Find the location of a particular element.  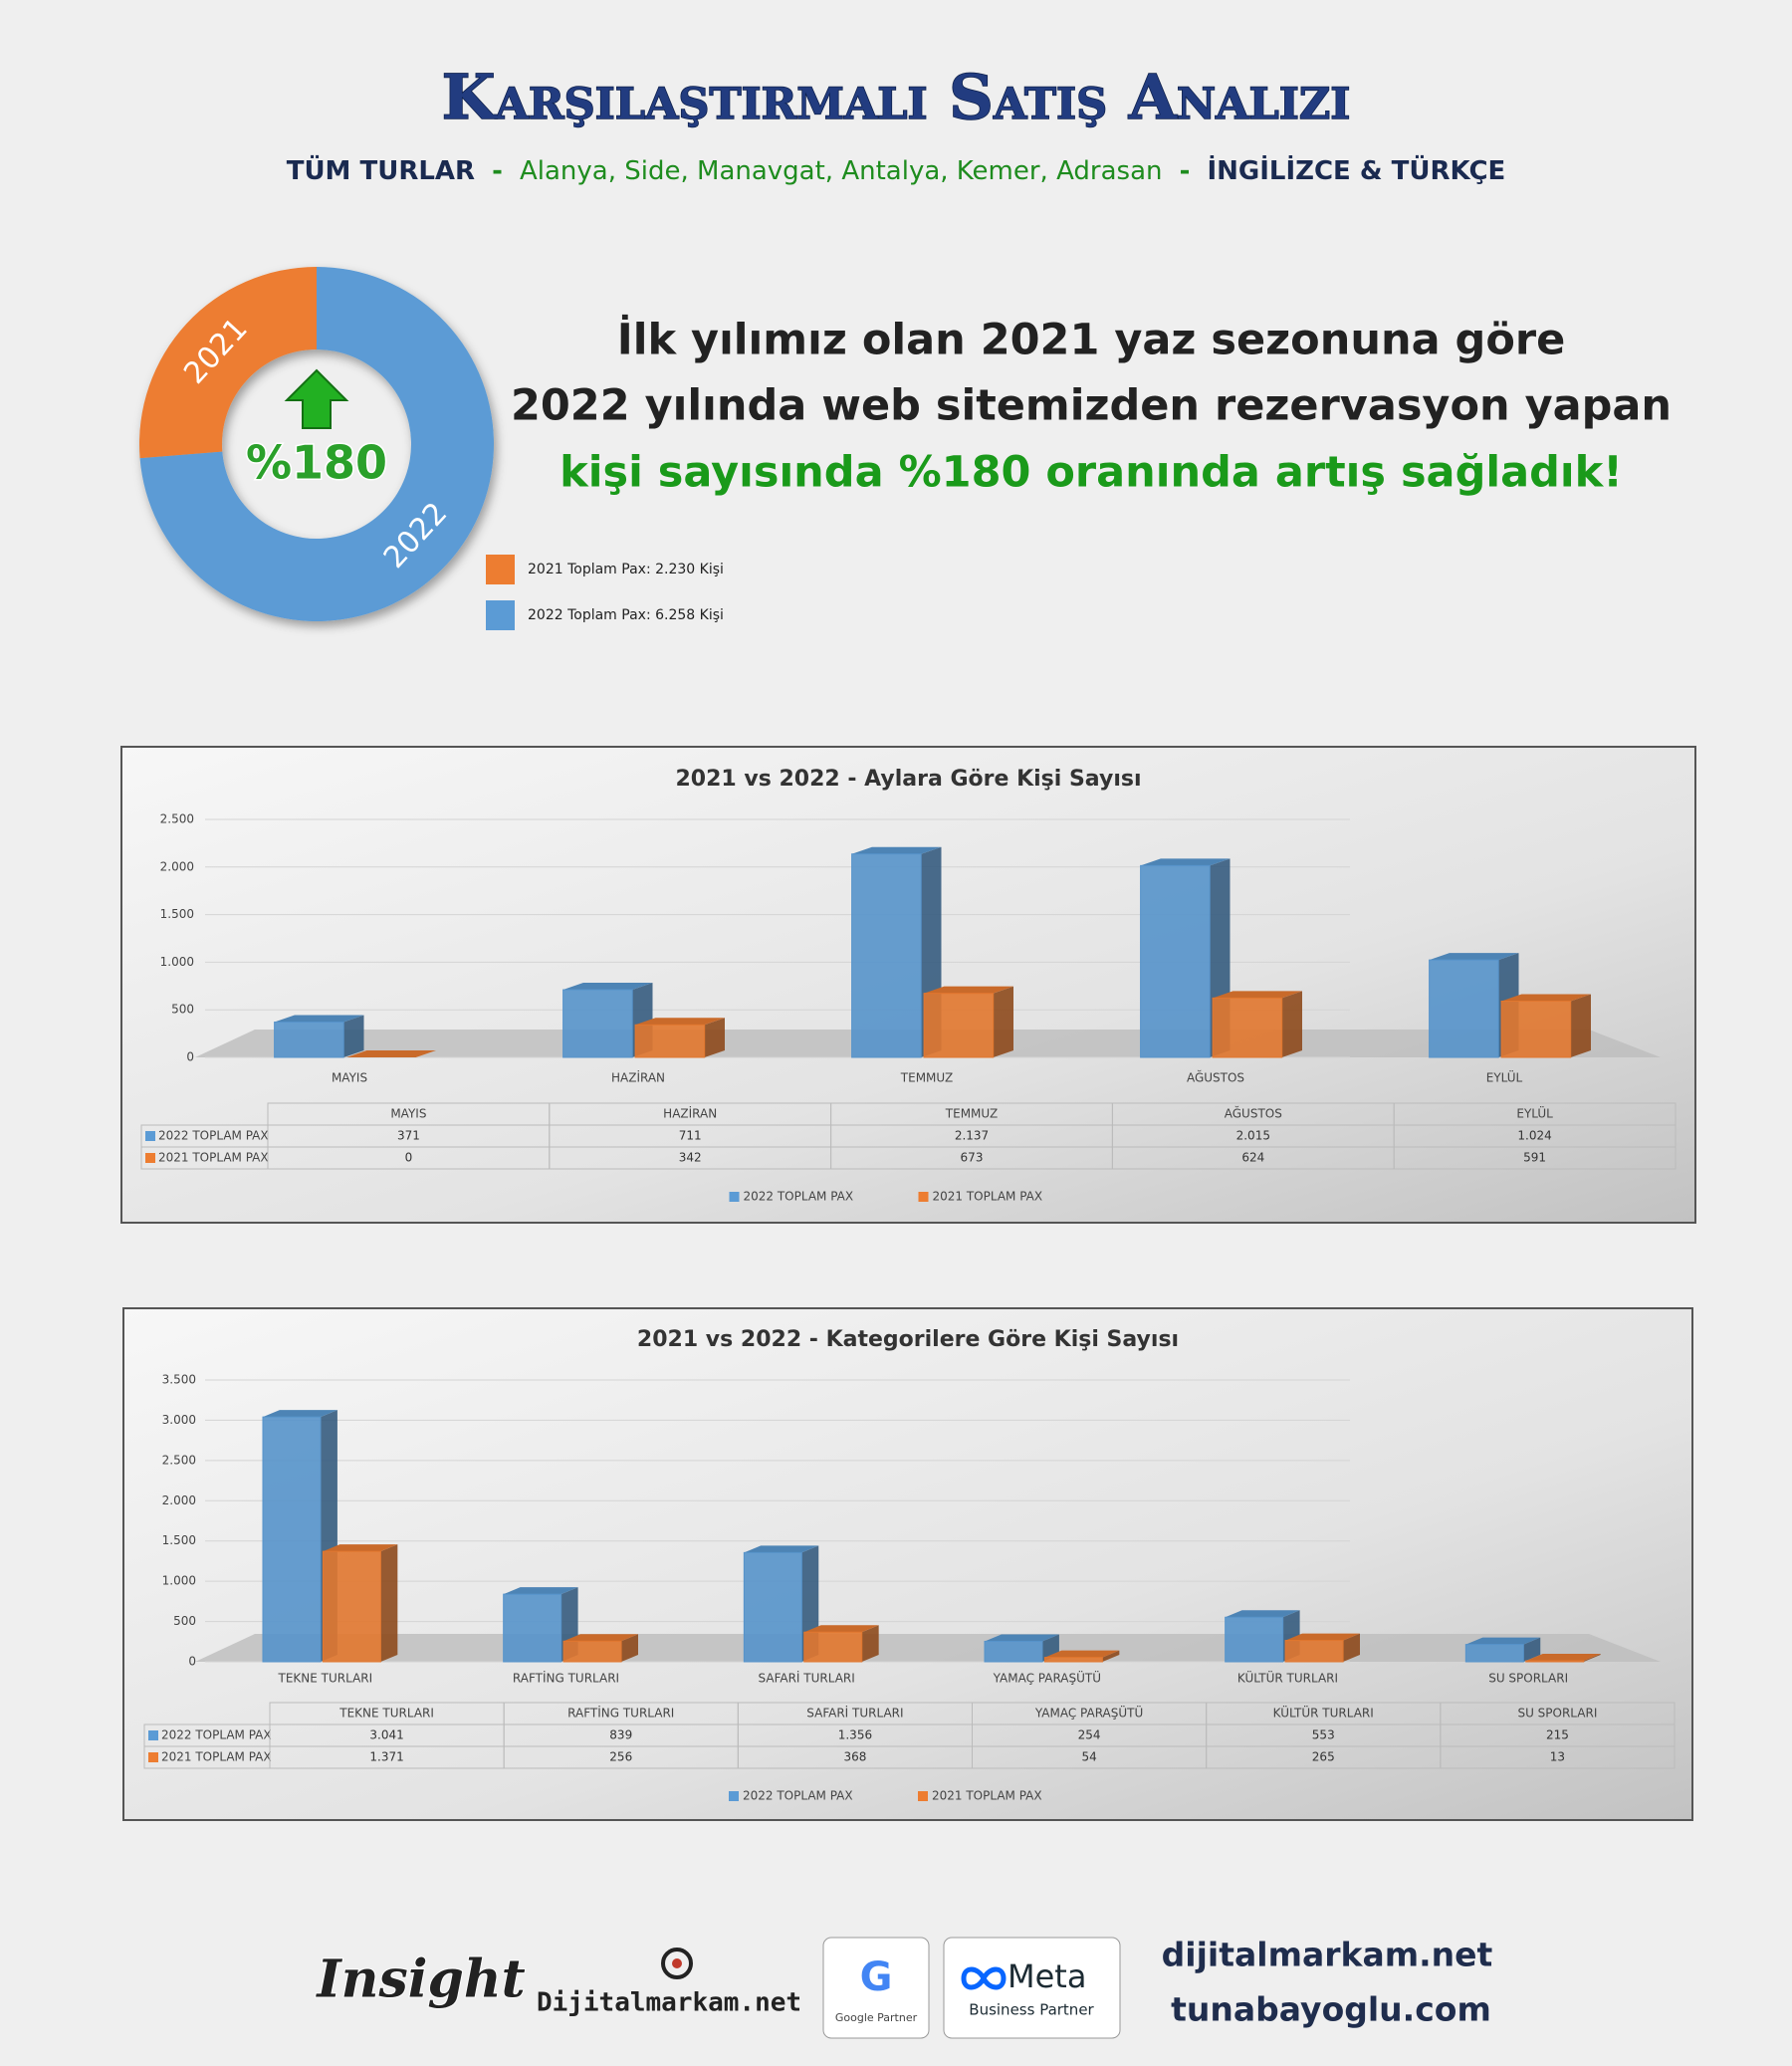

table-header: SU SPORLARI is located at coordinates (1557, 1714).